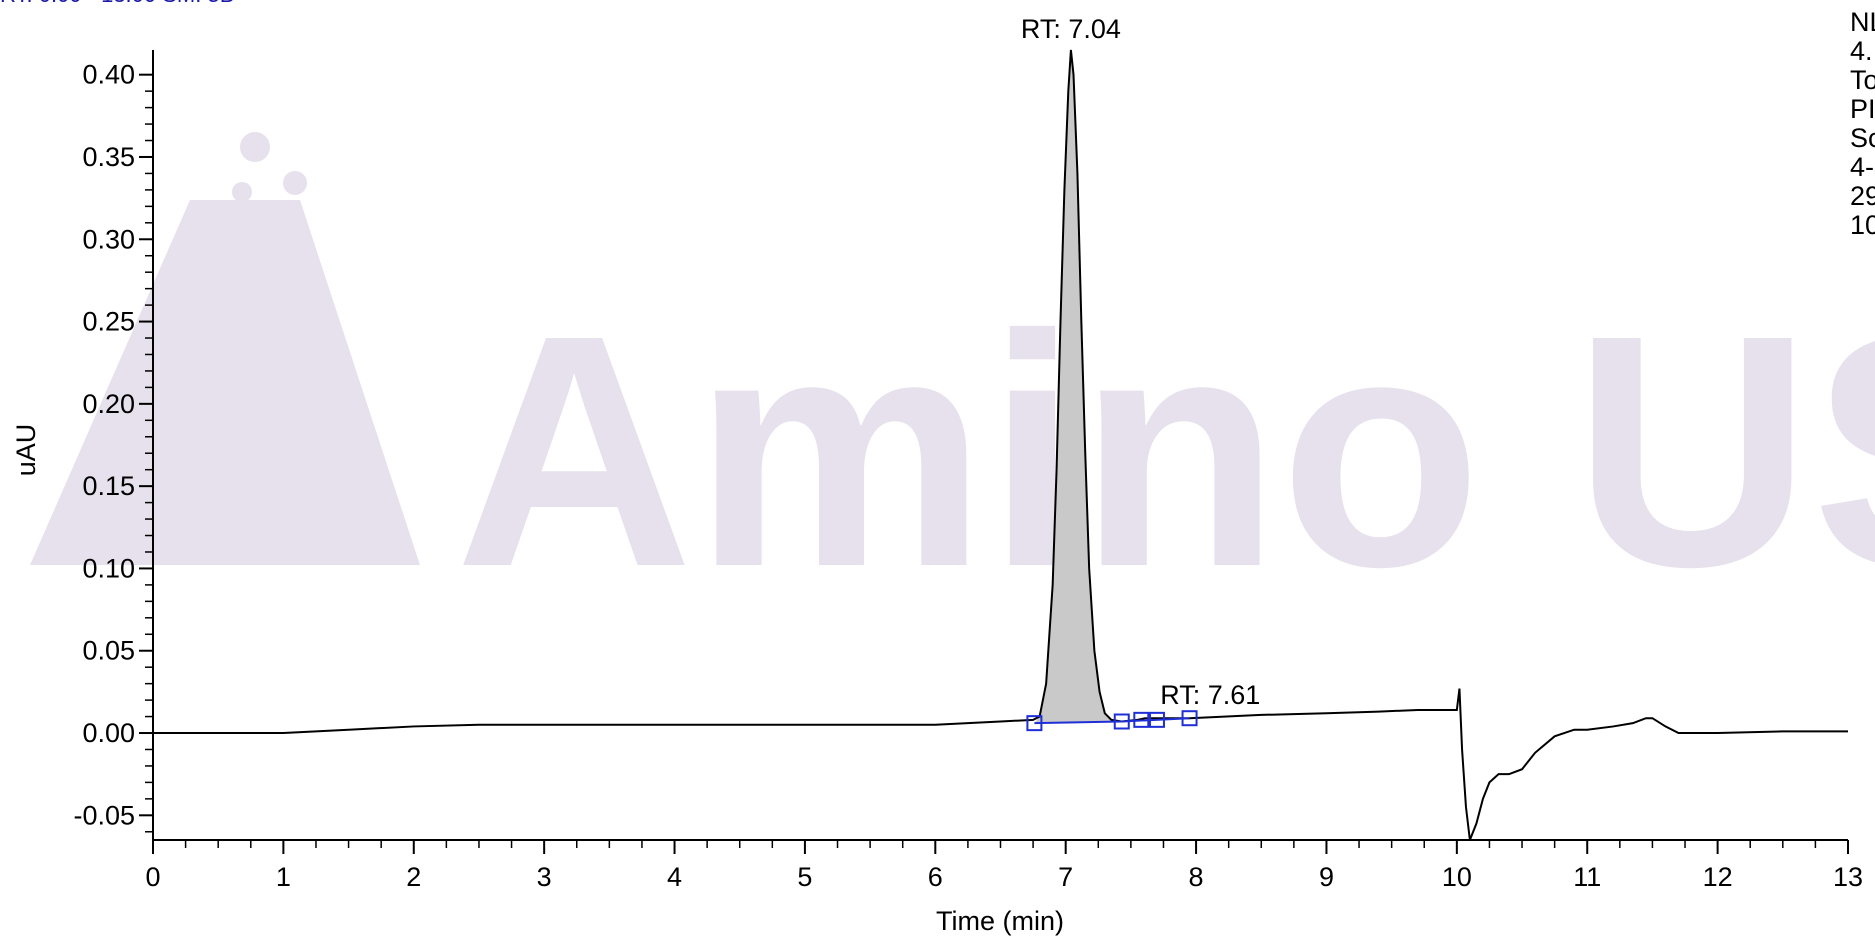 The width and height of the screenshot is (1875, 937). Describe the element at coordinates (108, 568) in the screenshot. I see `y-tick-label: 0.10` at that location.